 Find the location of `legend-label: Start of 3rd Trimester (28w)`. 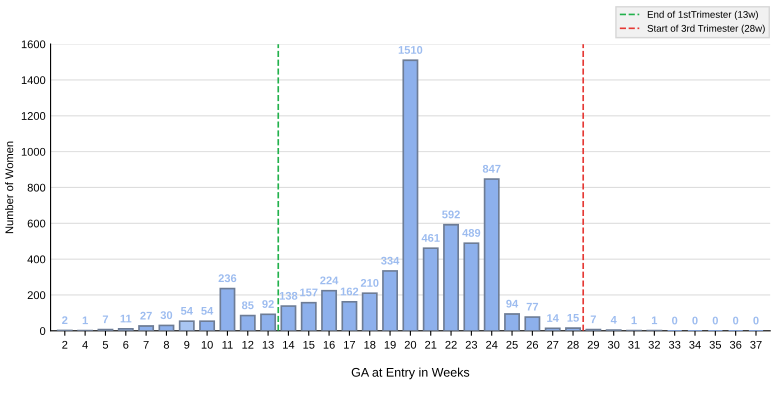

legend-label: Start of 3rd Trimester (28w) is located at coordinates (706, 29).